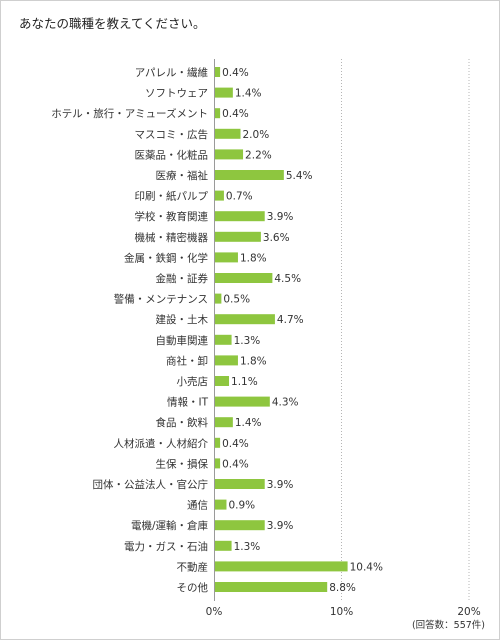 The width and height of the screenshot is (500, 640). Describe the element at coordinates (256, 135) in the screenshot. I see `value-label: 2.0%` at that location.